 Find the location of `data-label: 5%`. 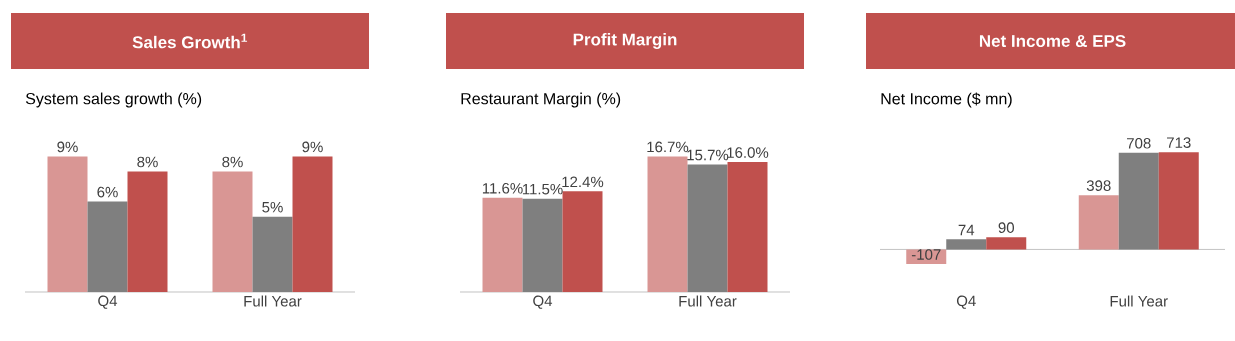

data-label: 5% is located at coordinates (272, 207).